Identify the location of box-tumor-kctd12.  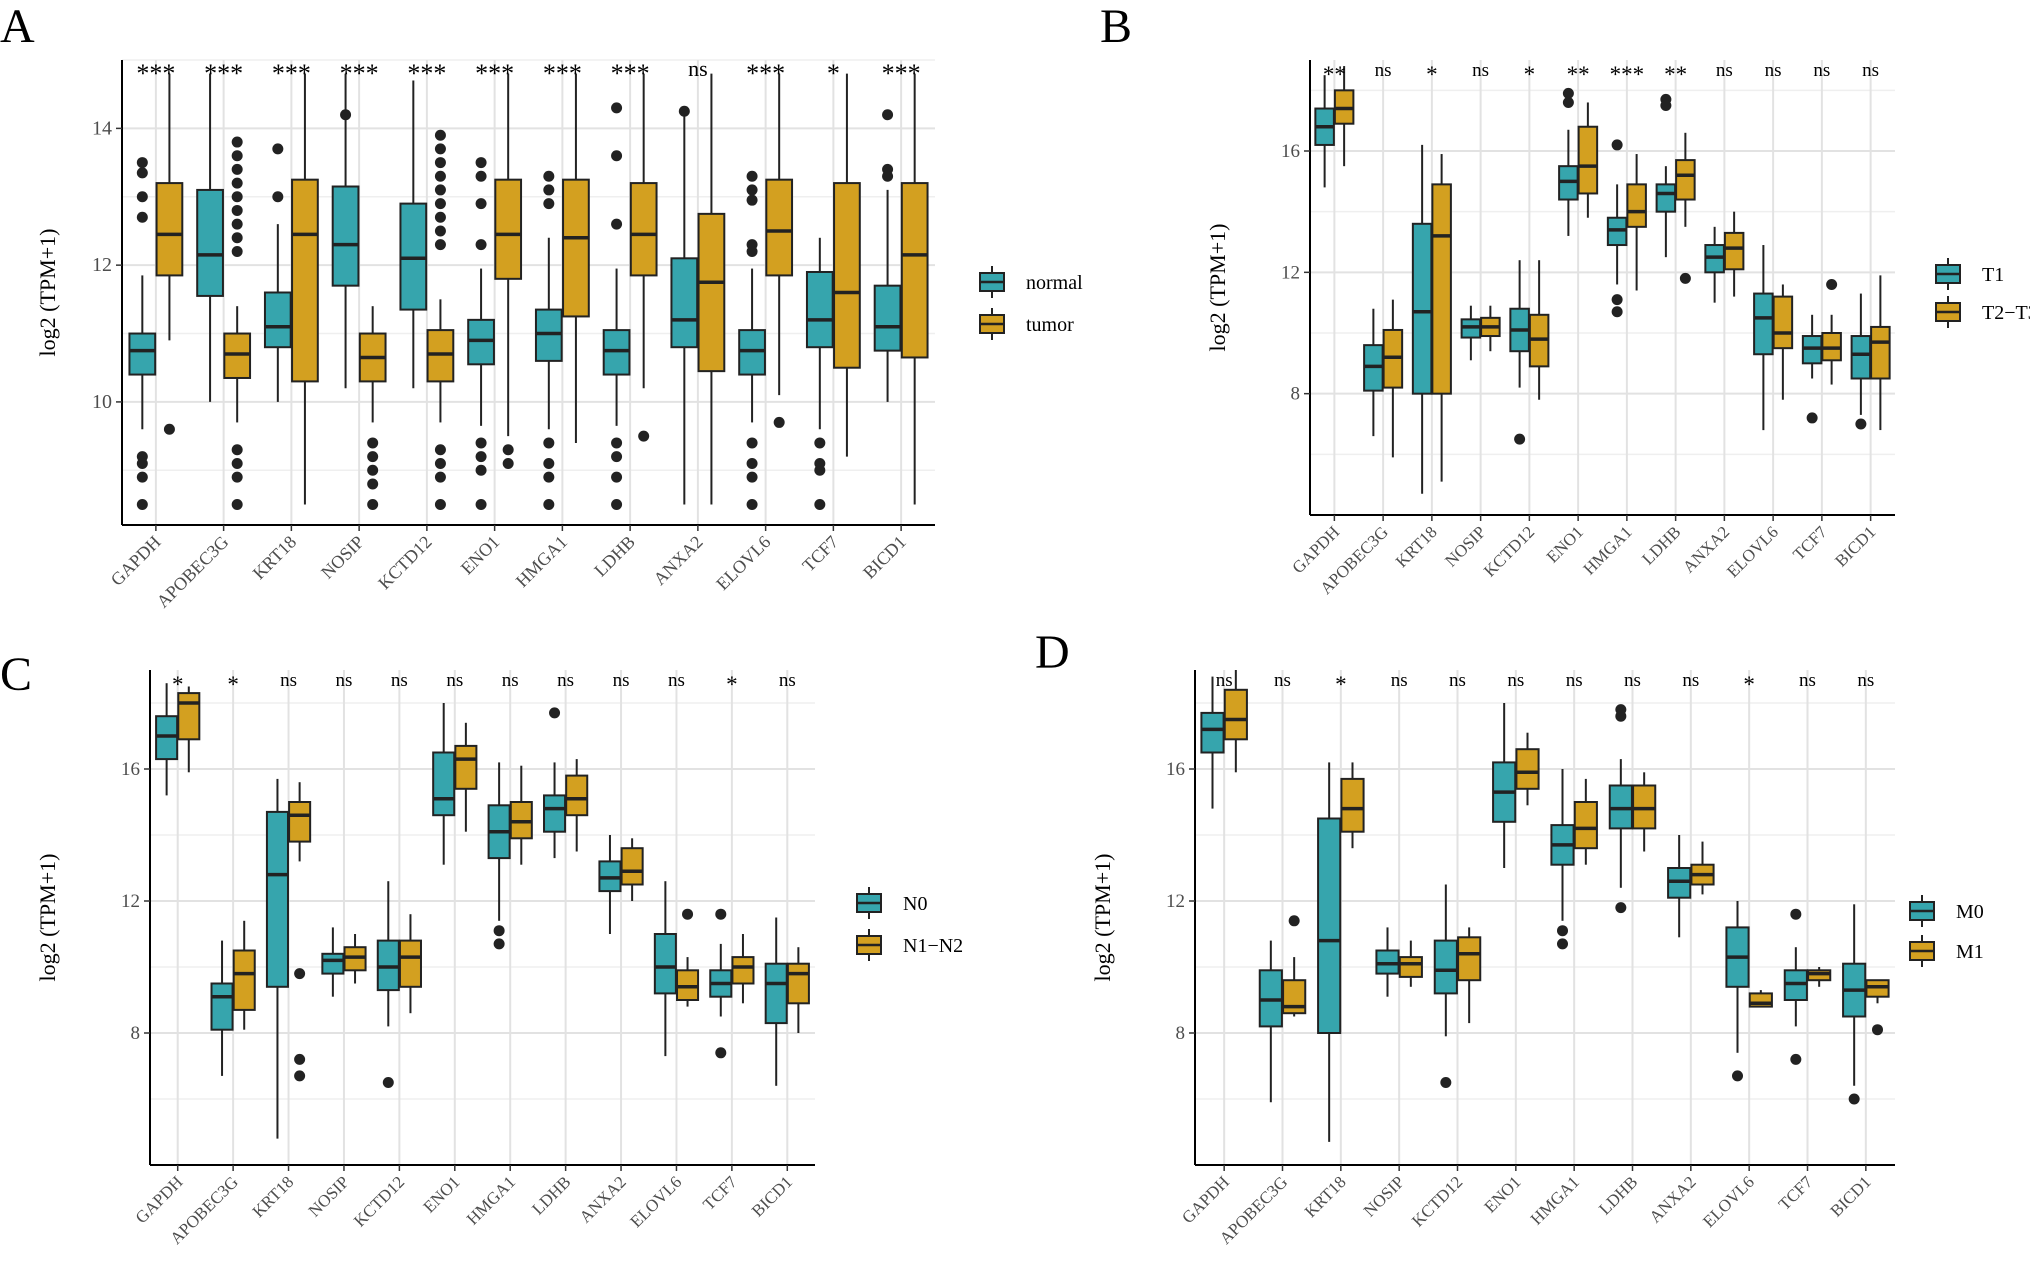
(440, 319).